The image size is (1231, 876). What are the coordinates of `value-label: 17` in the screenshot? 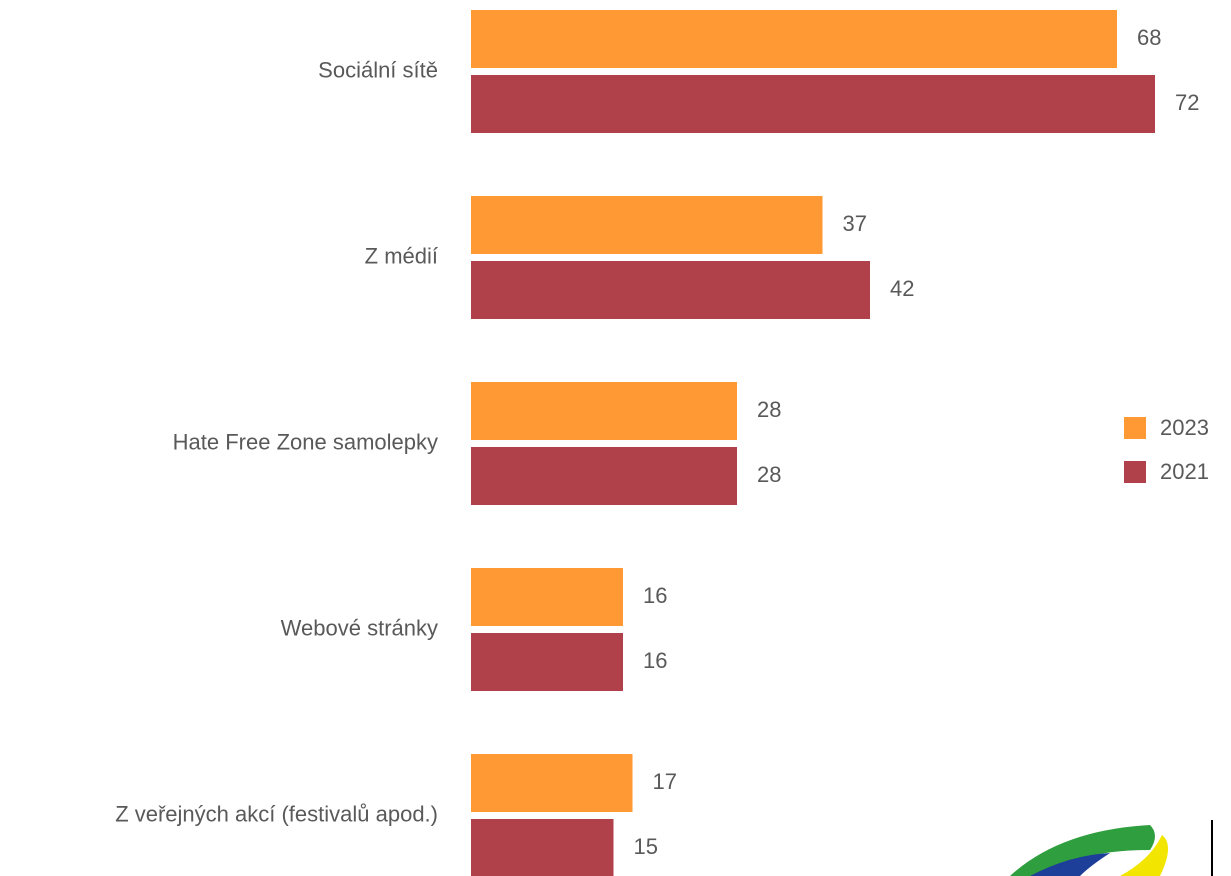 It's located at (665, 781).